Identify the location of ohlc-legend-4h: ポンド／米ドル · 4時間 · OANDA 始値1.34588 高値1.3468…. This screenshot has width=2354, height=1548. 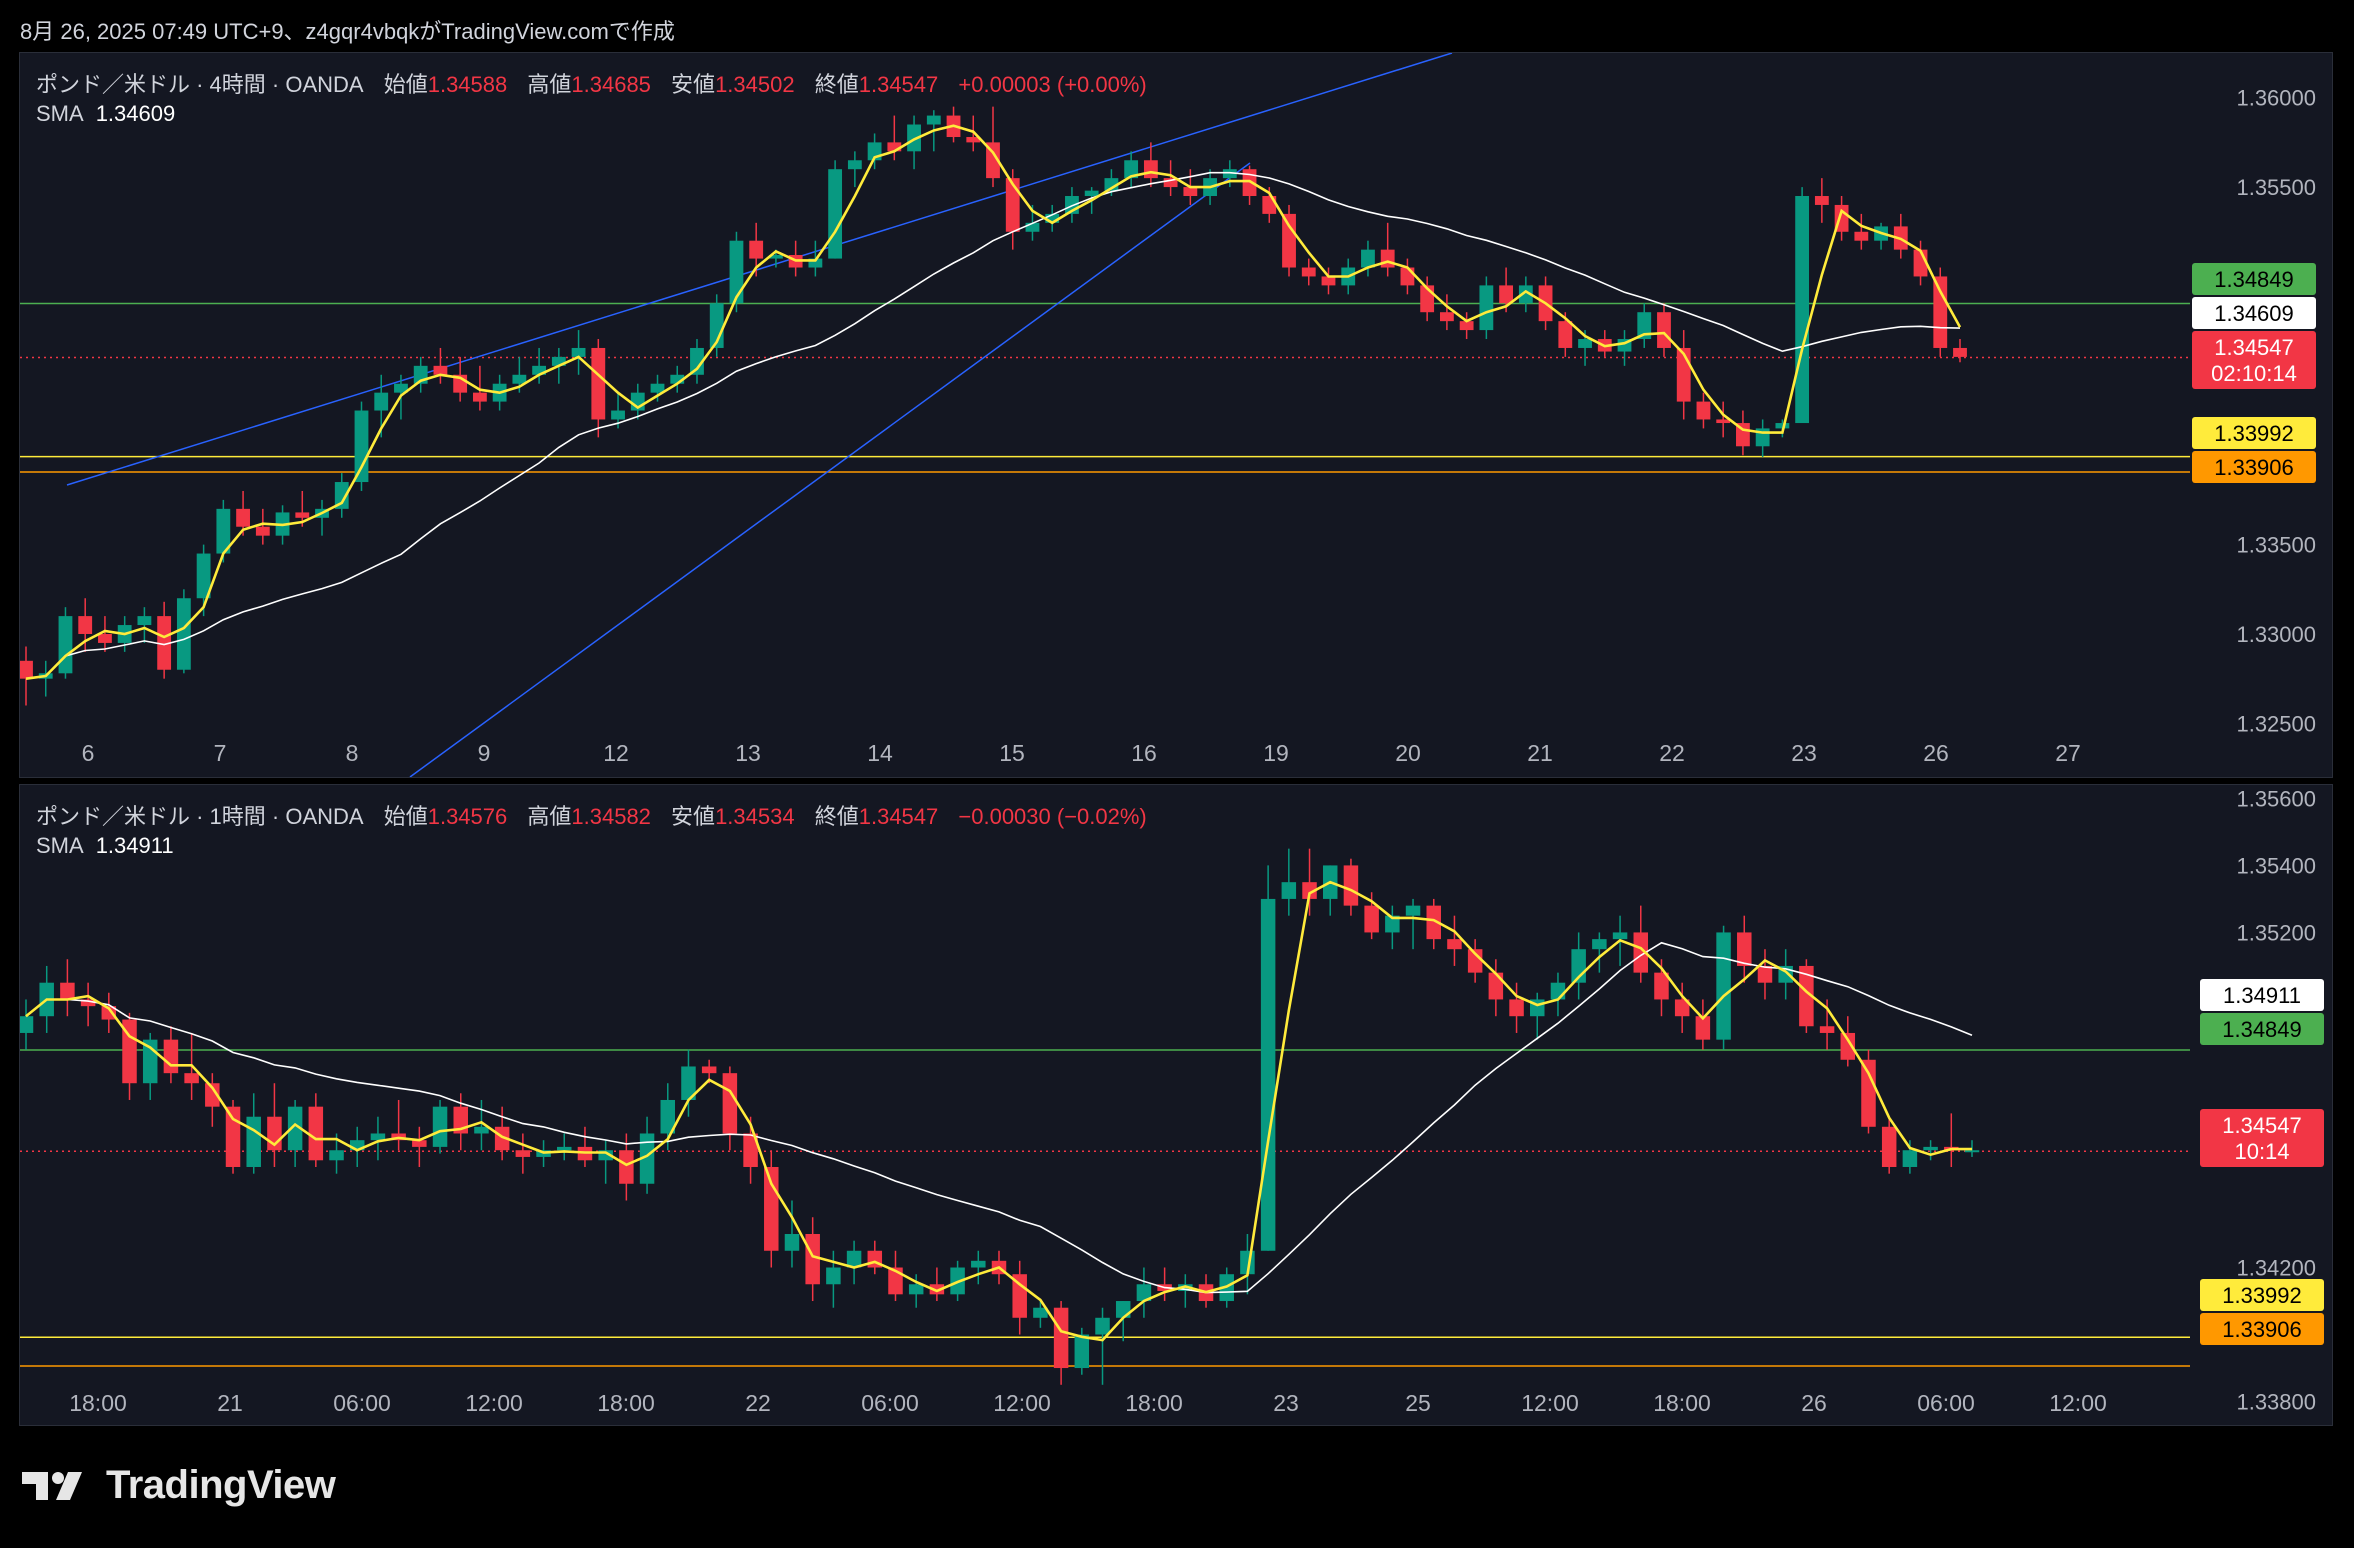
(591, 83).